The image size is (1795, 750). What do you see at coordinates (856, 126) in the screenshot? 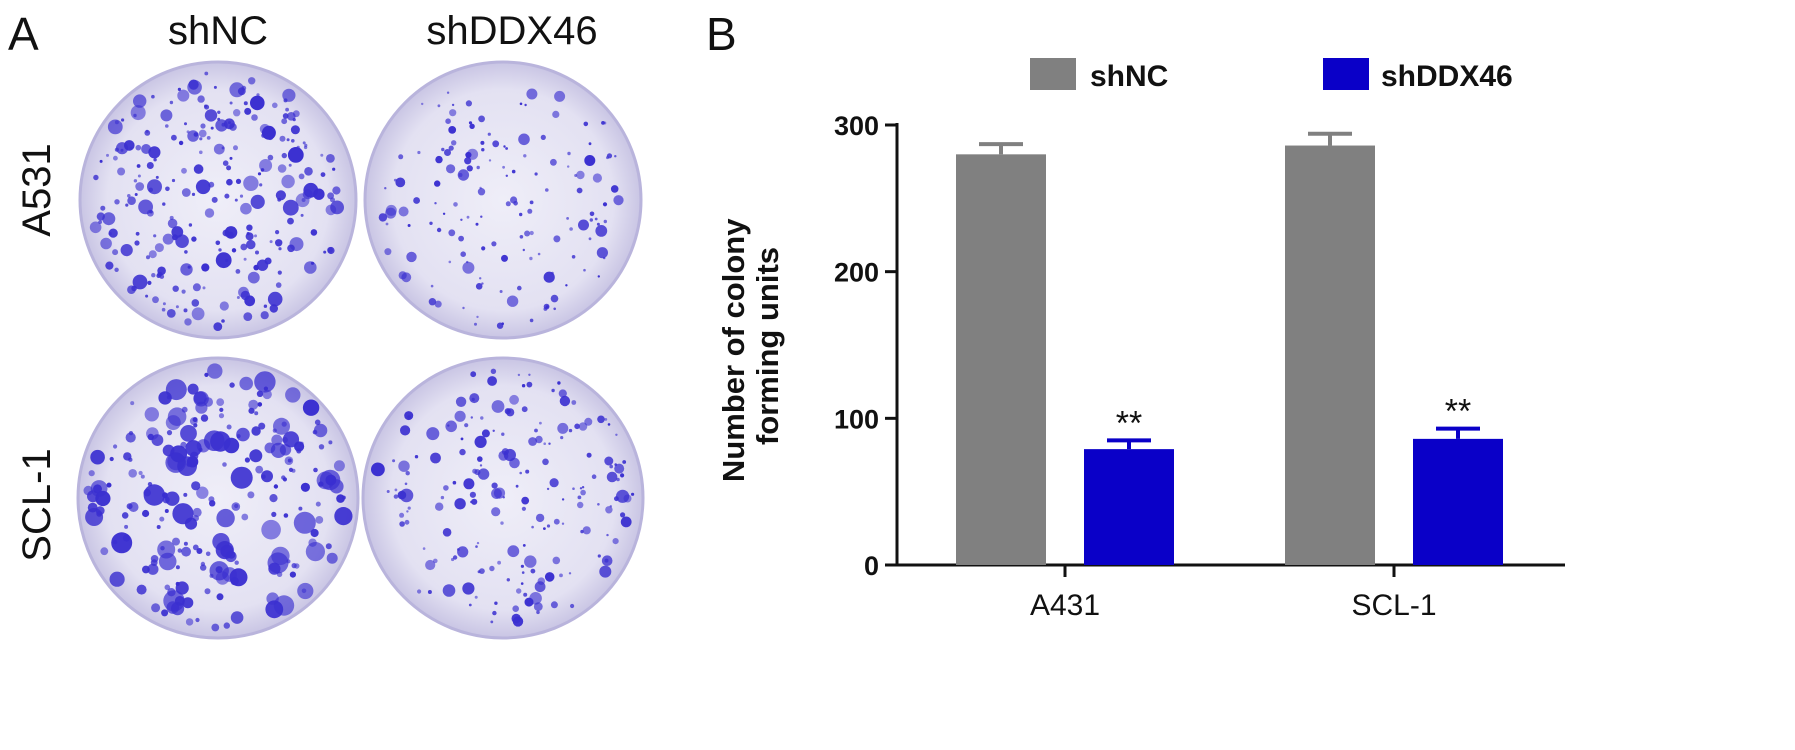
I see `y-tick-label: 300` at bounding box center [856, 126].